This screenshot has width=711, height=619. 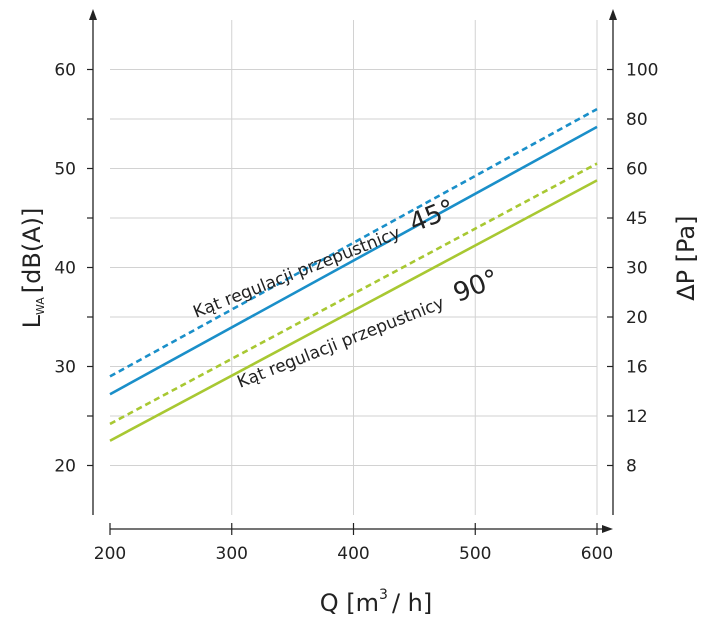 What do you see at coordinates (637, 417) in the screenshot?
I see `y2-tick-label: 12` at bounding box center [637, 417].